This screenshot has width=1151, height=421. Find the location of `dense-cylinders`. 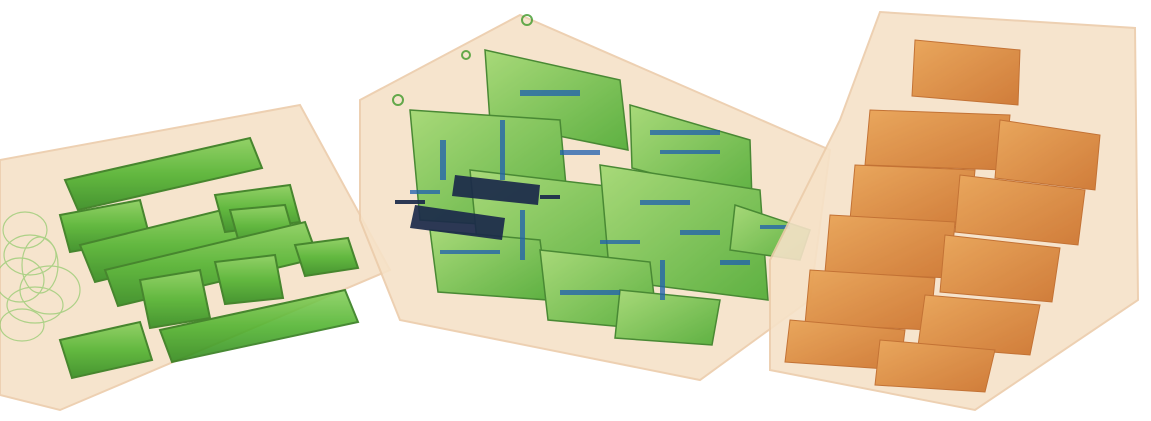

dense-cylinders is located at coordinates (477, 207).